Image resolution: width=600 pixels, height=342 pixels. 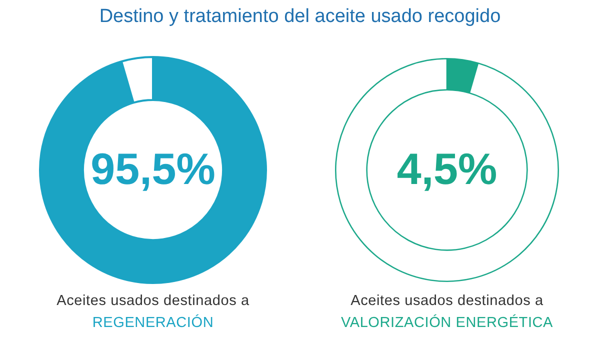 What do you see at coordinates (447, 323) in the screenshot?
I see `text: VALORIZACIÓN ENERGÉTICA` at bounding box center [447, 323].